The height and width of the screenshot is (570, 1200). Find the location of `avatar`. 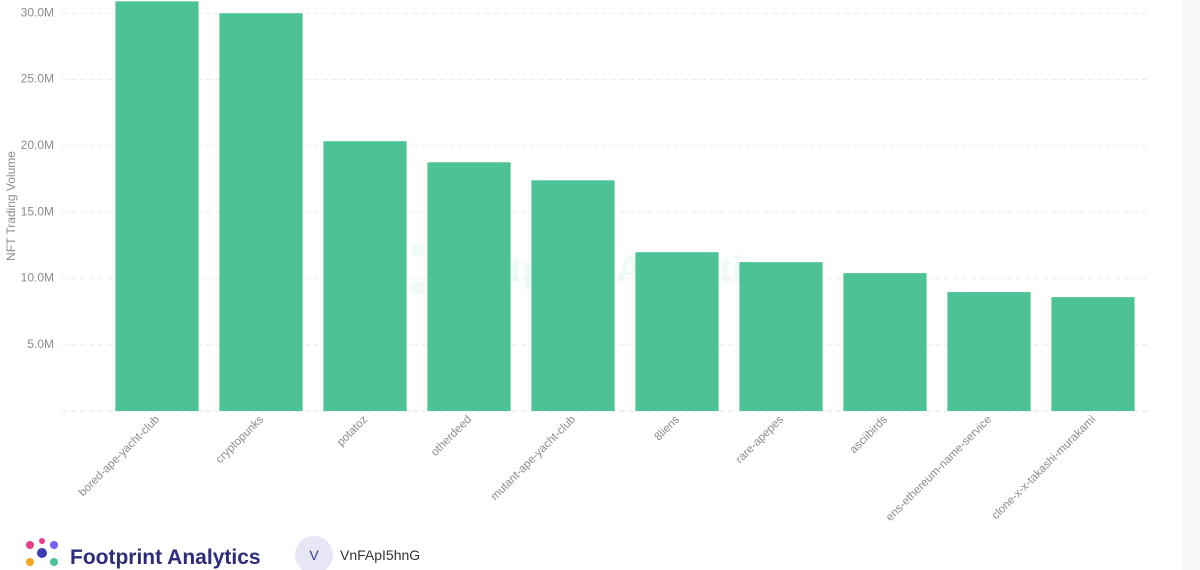

avatar is located at coordinates (314, 553).